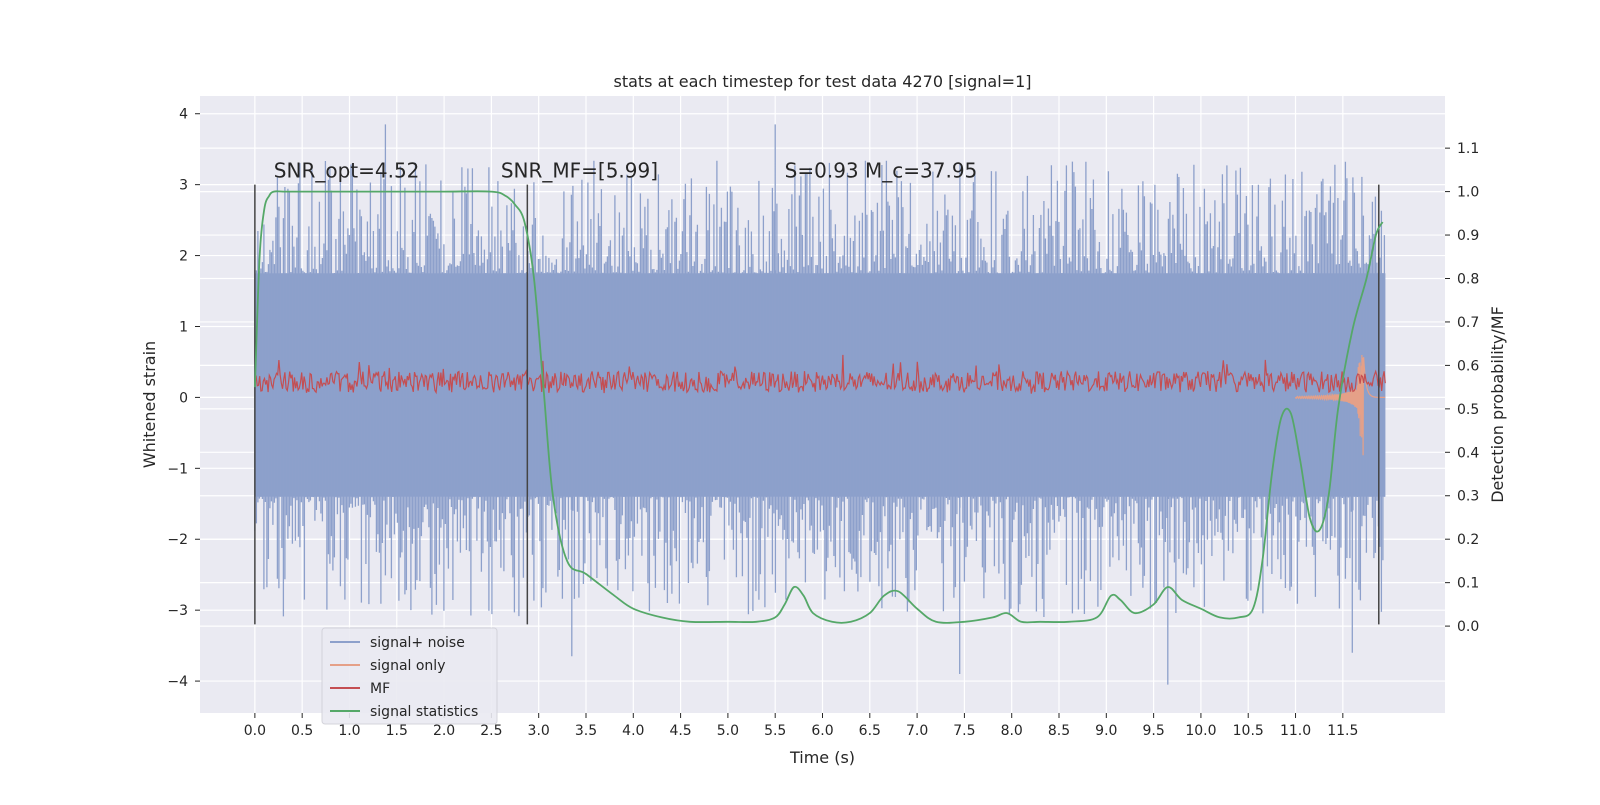 Image resolution: width=1600 pixels, height=805 pixels. Describe the element at coordinates (491, 731) in the screenshot. I see `x-tick-label: 2.5` at that location.